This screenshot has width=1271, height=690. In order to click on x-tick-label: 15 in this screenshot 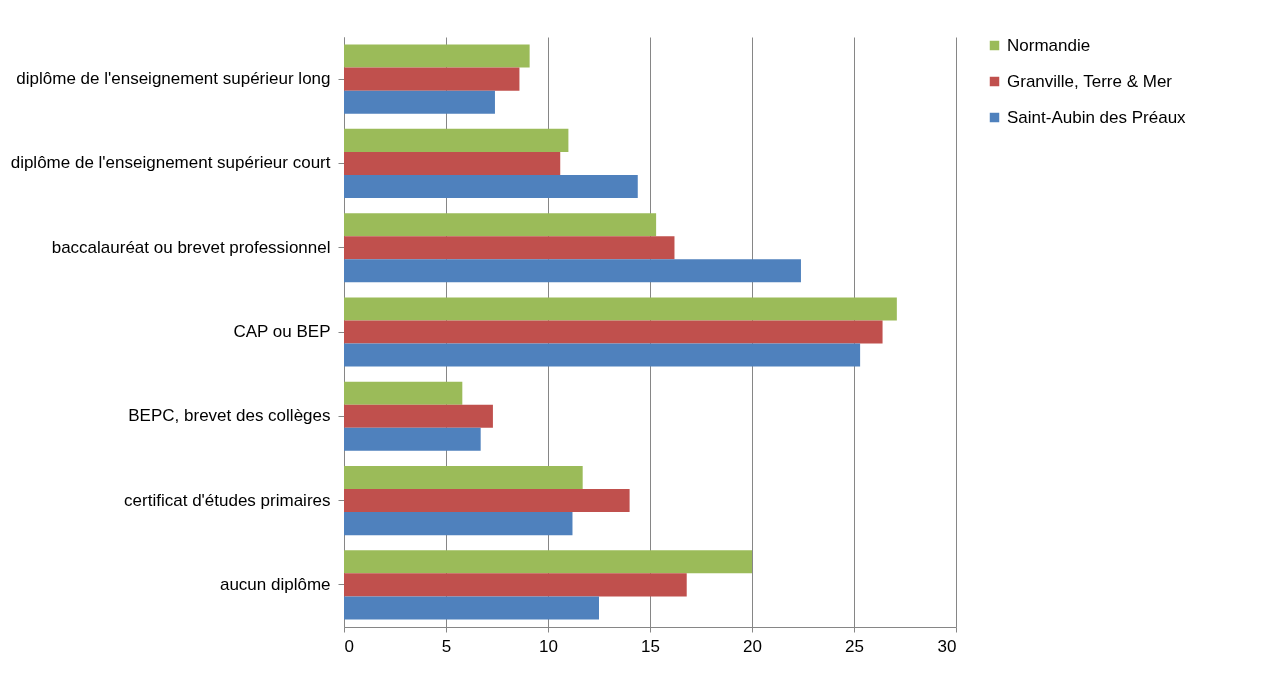, I will do `click(650, 646)`.